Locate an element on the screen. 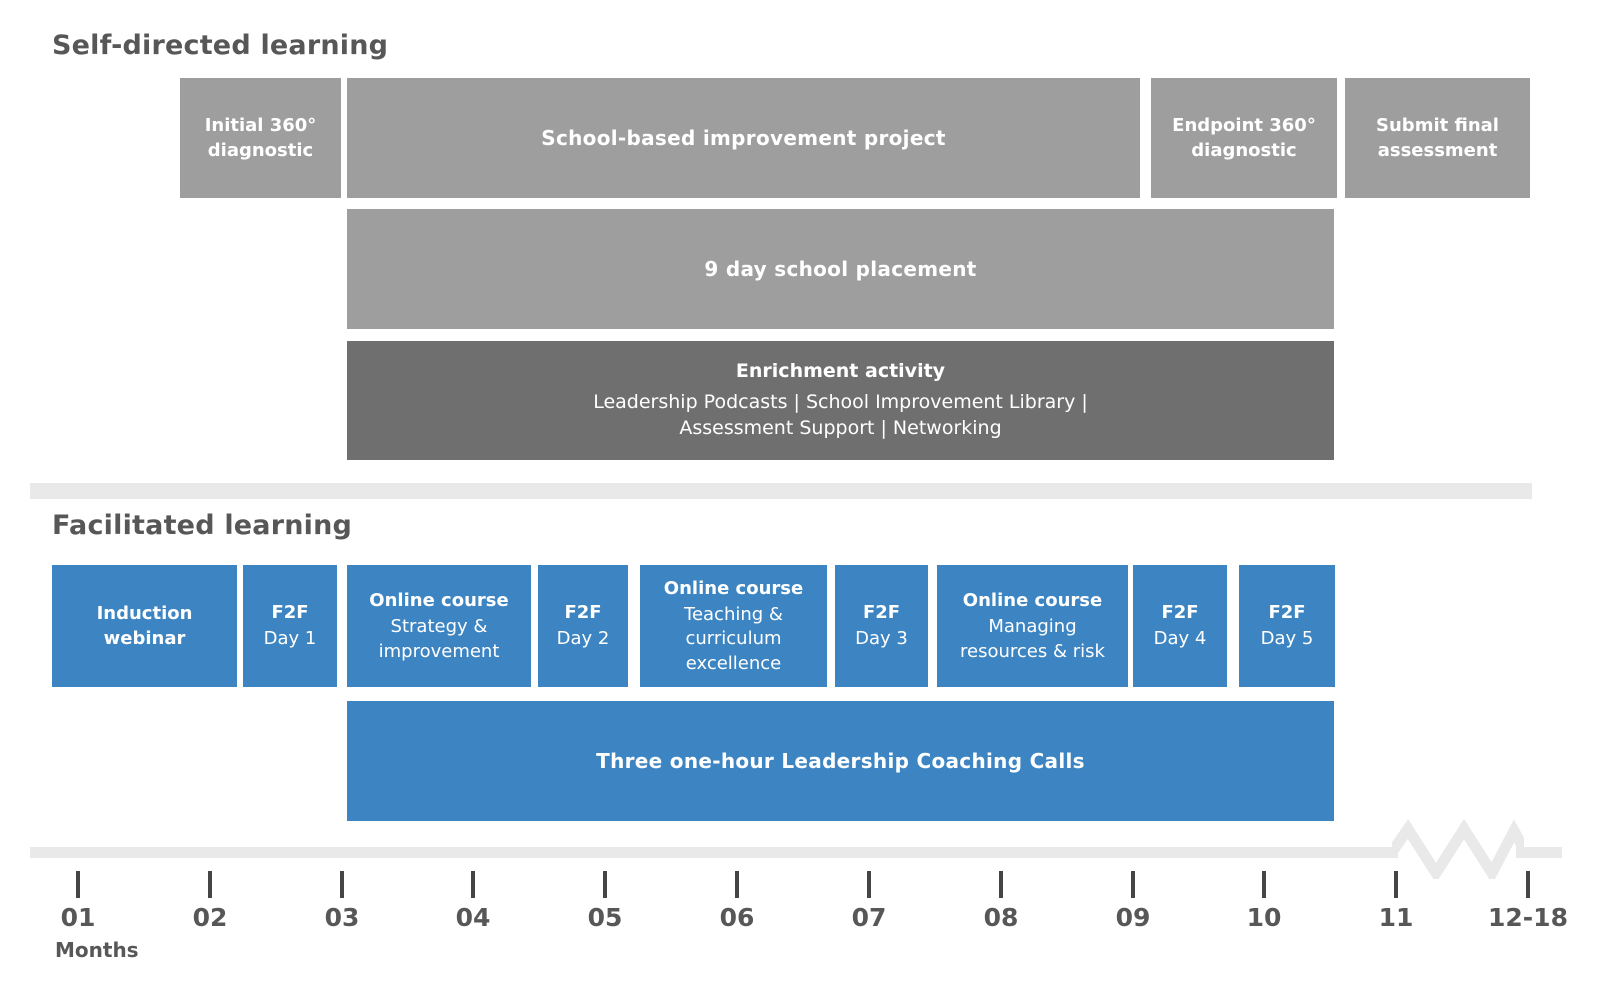  initial-360-diagnostic-label: Initial 360° diagnostic is located at coordinates (260, 137).